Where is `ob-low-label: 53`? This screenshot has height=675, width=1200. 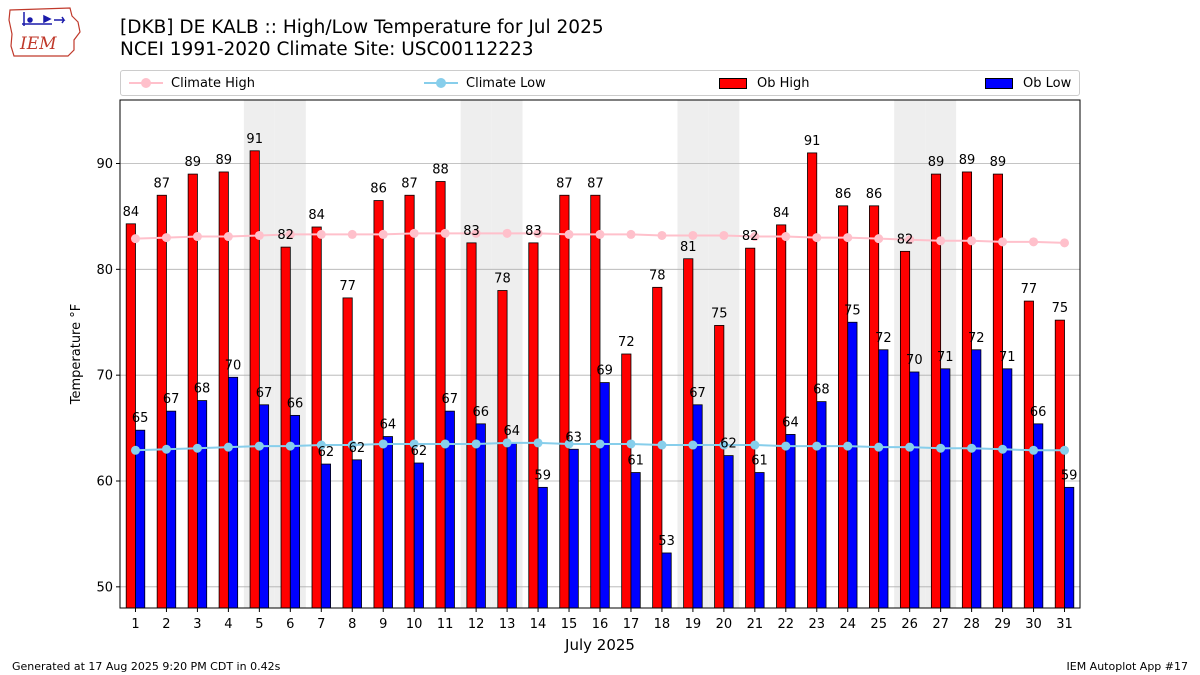
ob-low-label: 53 is located at coordinates (666, 541).